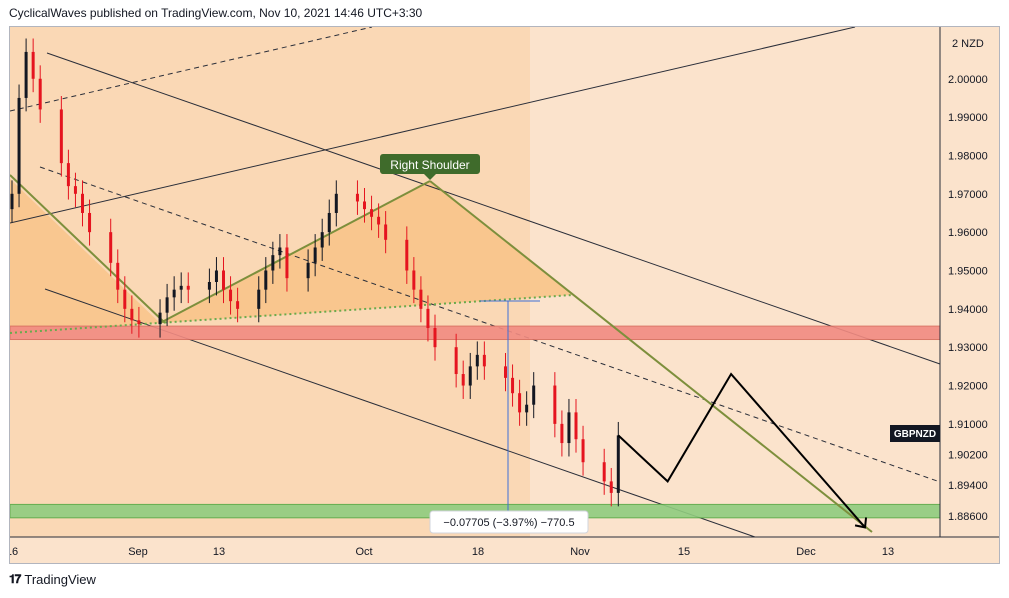 The image size is (1009, 598). What do you see at coordinates (430, 177) in the screenshot?
I see `right-shoulder-label-pointer` at bounding box center [430, 177].